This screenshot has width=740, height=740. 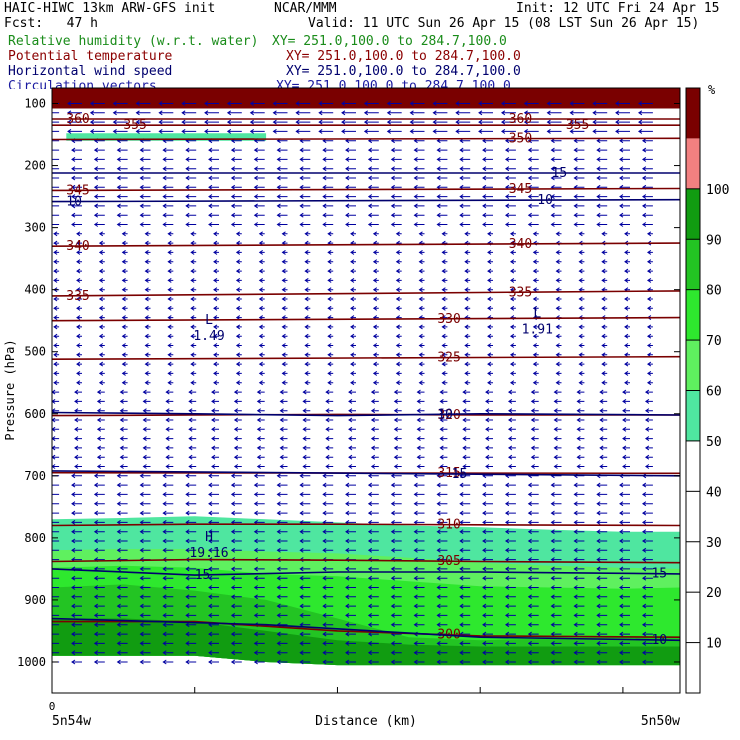 What do you see at coordinates (520, 119) in the screenshot?
I see `theta-contour-label: 360` at bounding box center [520, 119].